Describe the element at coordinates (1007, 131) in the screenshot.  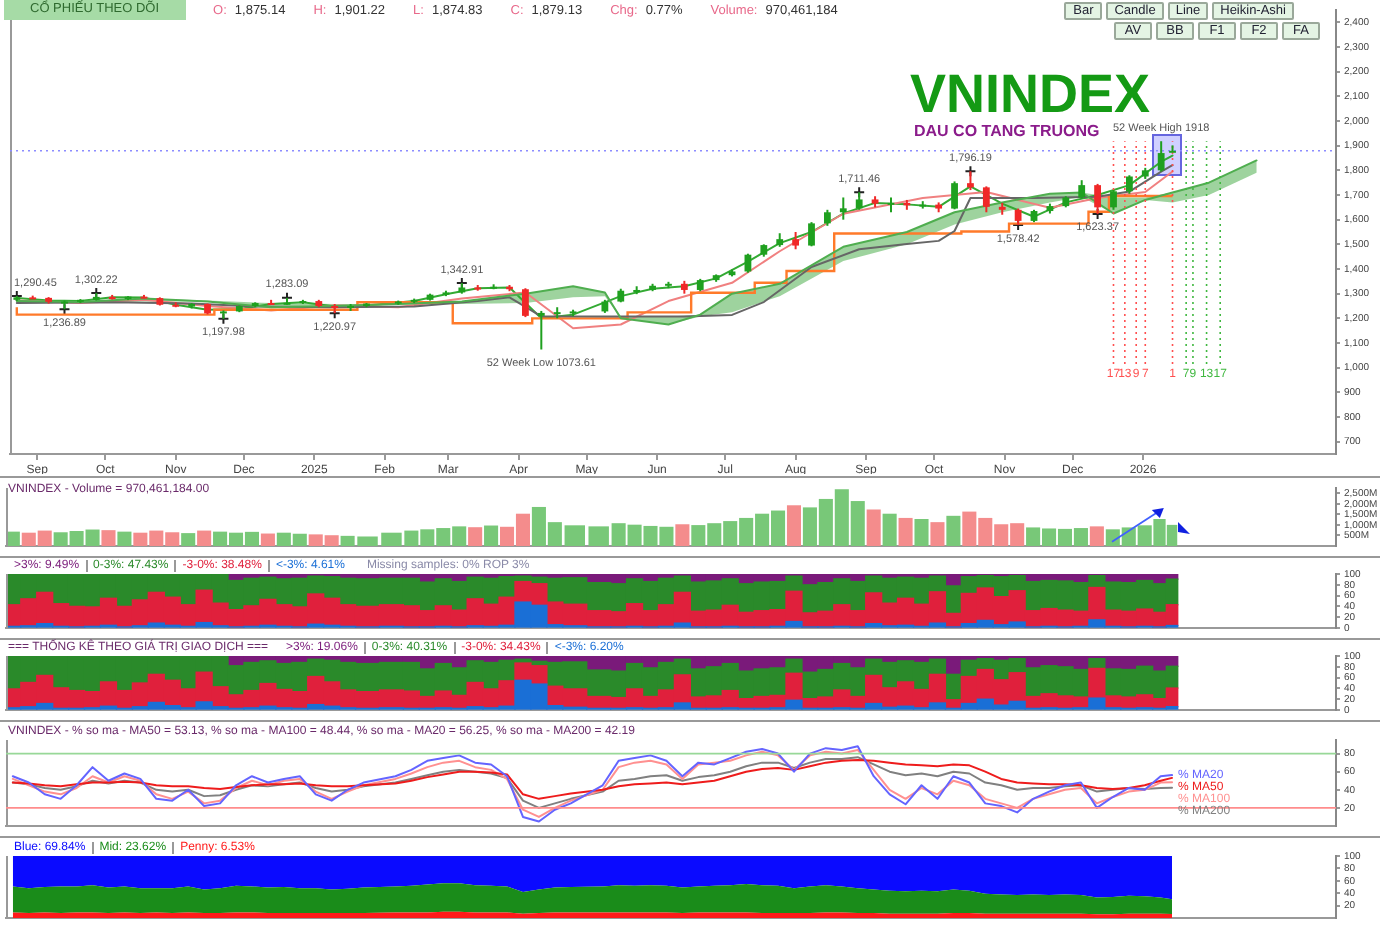
I see `text: DAU CO TANG TRUONG` at that location.